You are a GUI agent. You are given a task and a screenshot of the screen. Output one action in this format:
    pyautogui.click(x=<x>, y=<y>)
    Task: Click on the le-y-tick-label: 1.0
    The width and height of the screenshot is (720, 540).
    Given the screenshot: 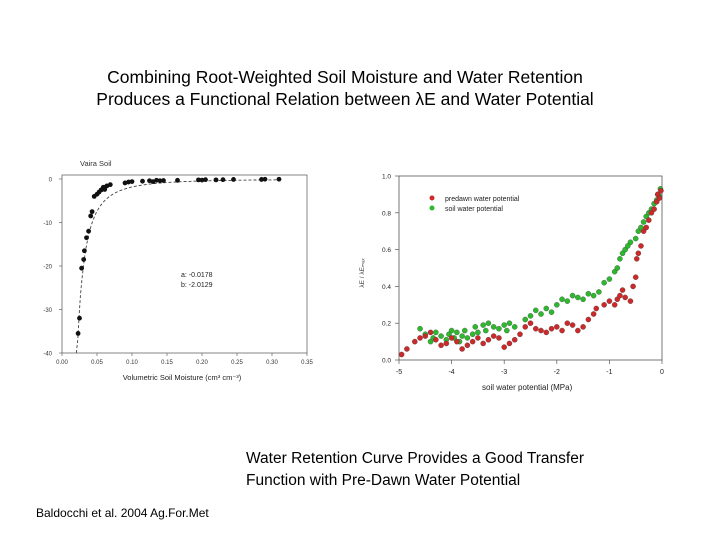 What is the action you would take?
    pyautogui.click(x=386, y=177)
    